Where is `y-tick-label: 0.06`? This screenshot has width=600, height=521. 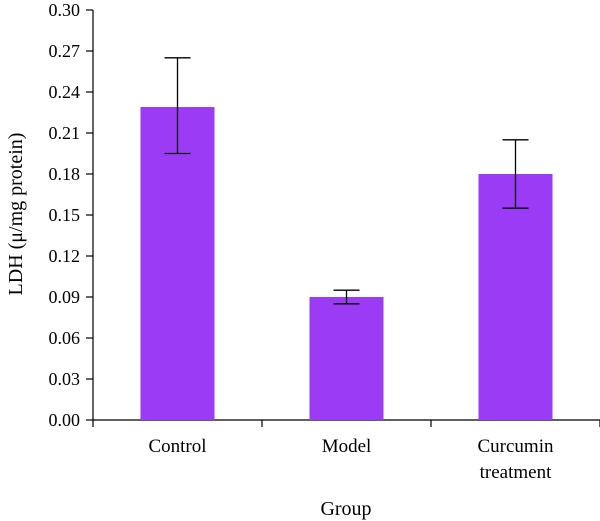
y-tick-label: 0.06 is located at coordinates (65, 338).